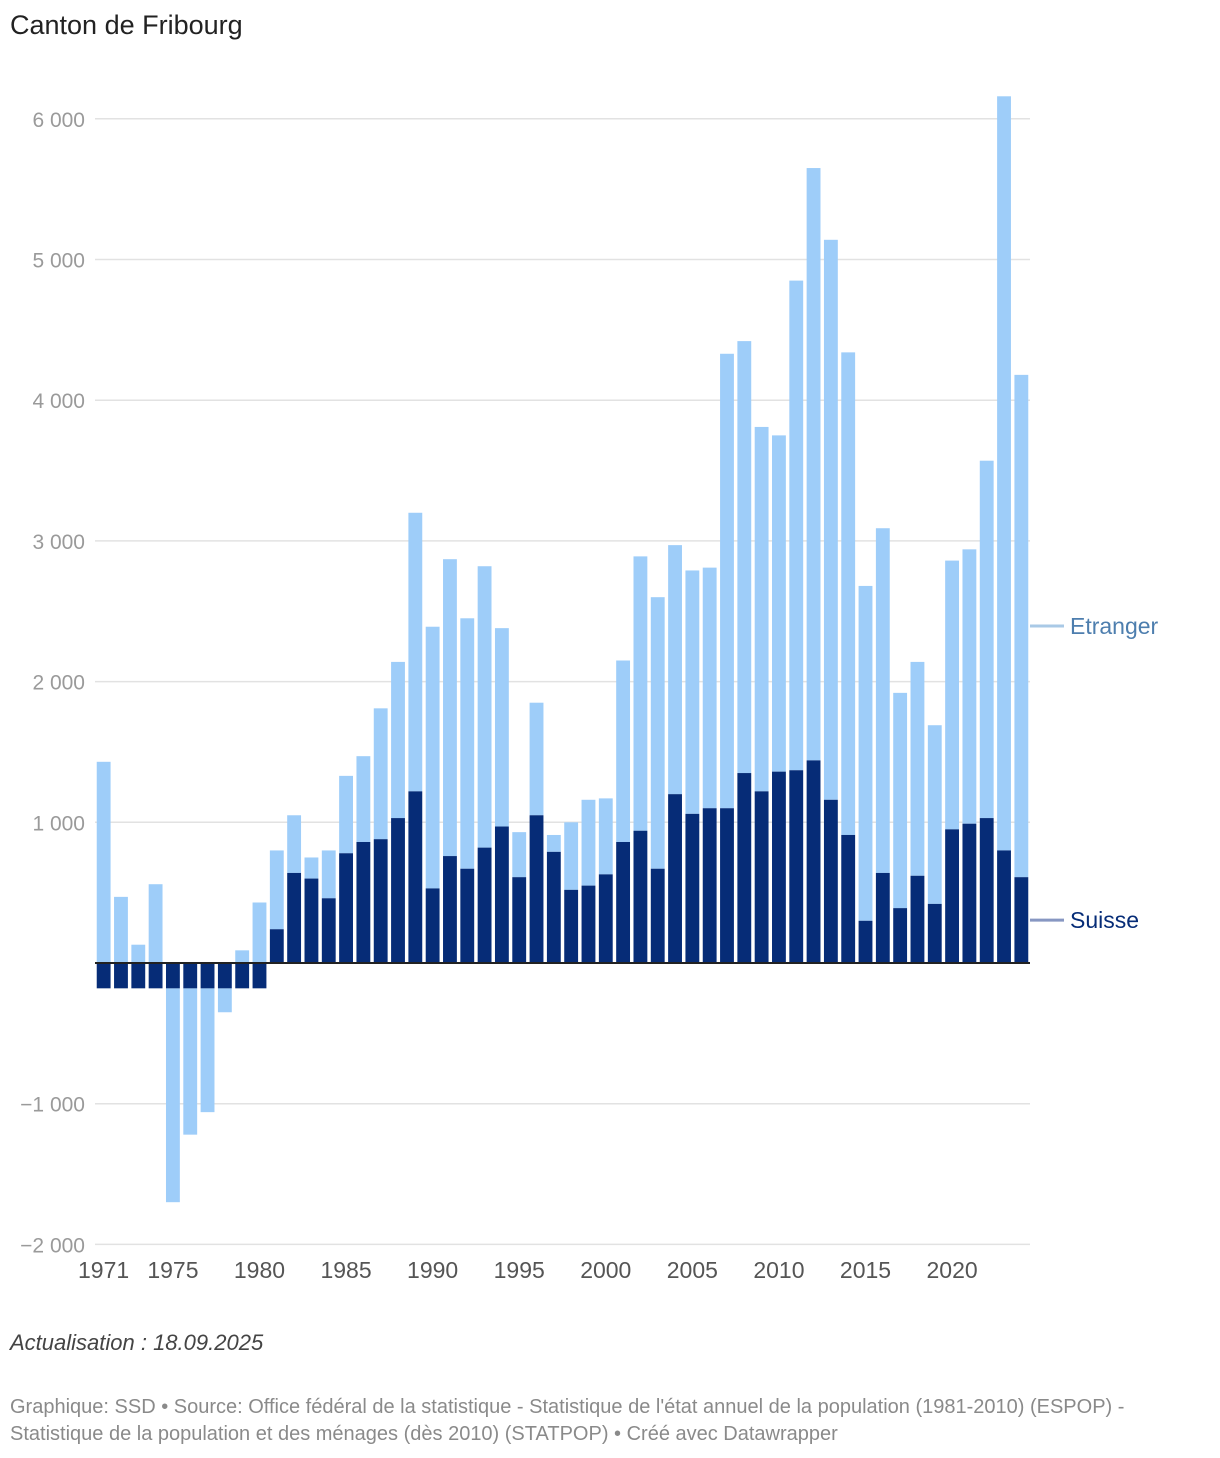  I want to click on bar-etranger-1983, so click(311, 868).